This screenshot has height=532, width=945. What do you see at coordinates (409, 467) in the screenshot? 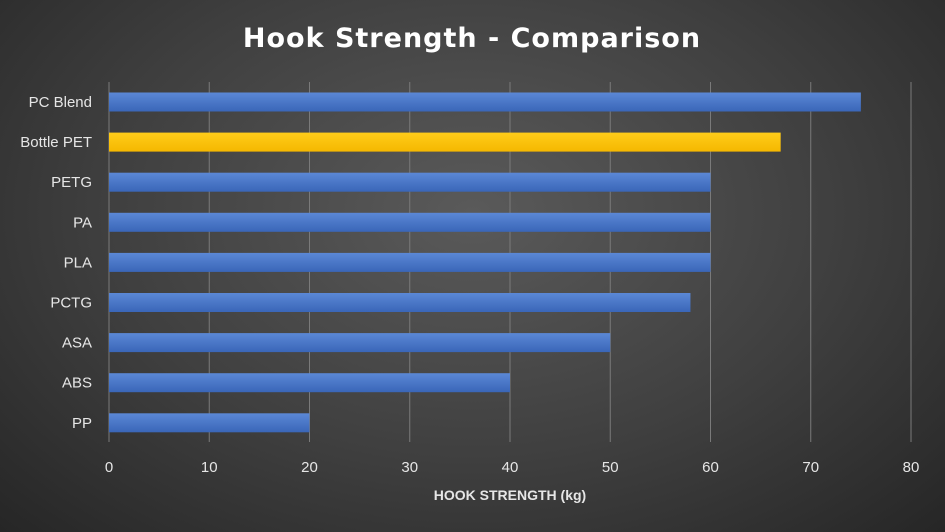
I see `x-tick-label-30: 30` at bounding box center [409, 467].